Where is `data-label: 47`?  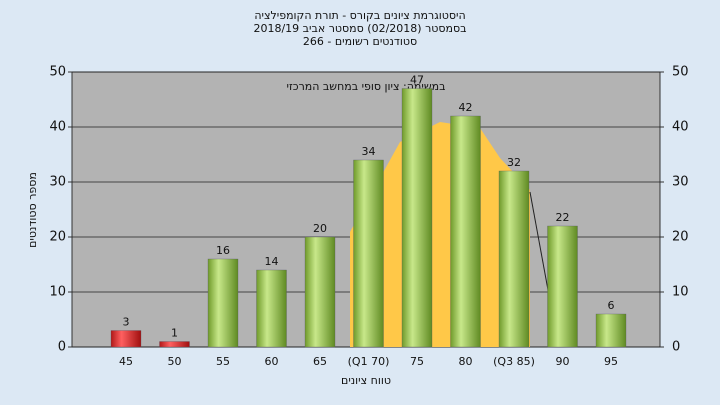
data-label: 47 is located at coordinates (417, 80).